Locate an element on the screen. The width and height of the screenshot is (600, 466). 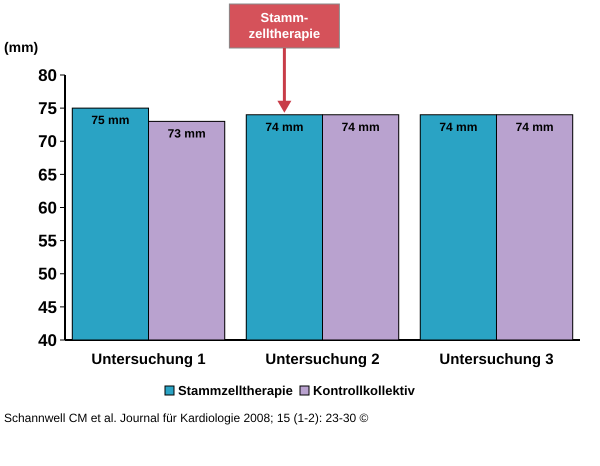
data-label: 73 mm is located at coordinates (187, 133).